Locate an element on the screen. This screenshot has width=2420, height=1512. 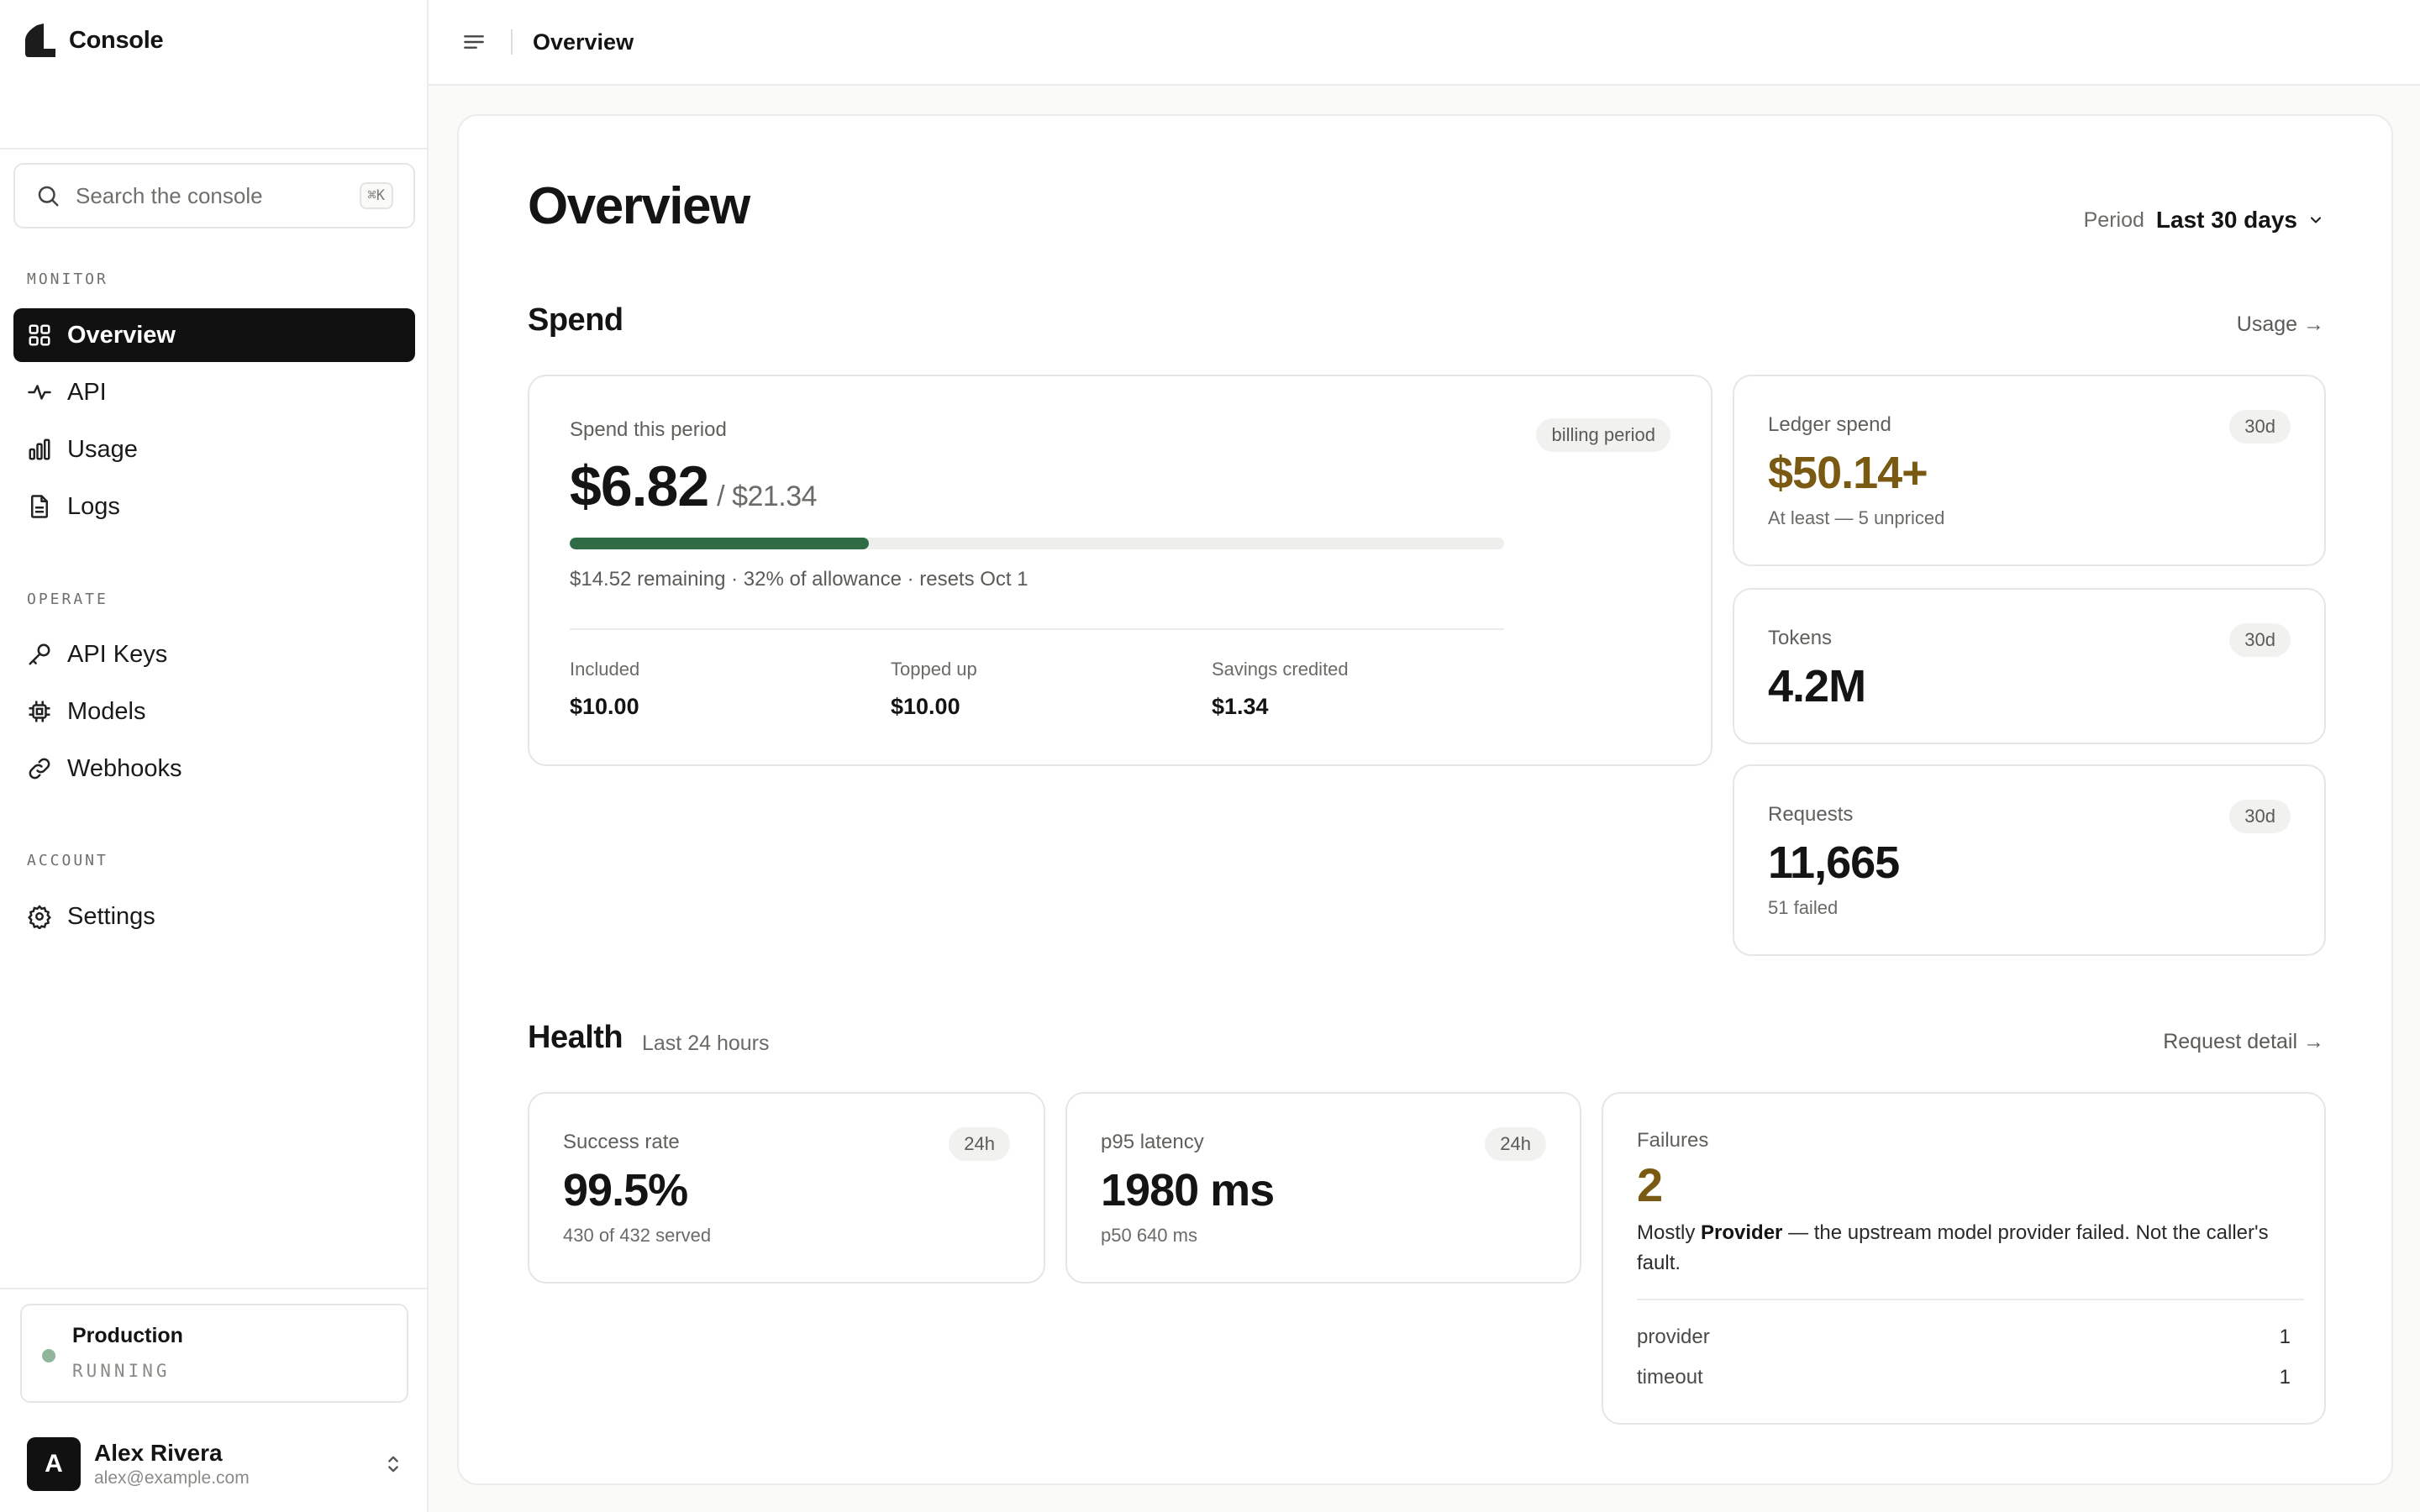
activity-icon is located at coordinates (39, 392).